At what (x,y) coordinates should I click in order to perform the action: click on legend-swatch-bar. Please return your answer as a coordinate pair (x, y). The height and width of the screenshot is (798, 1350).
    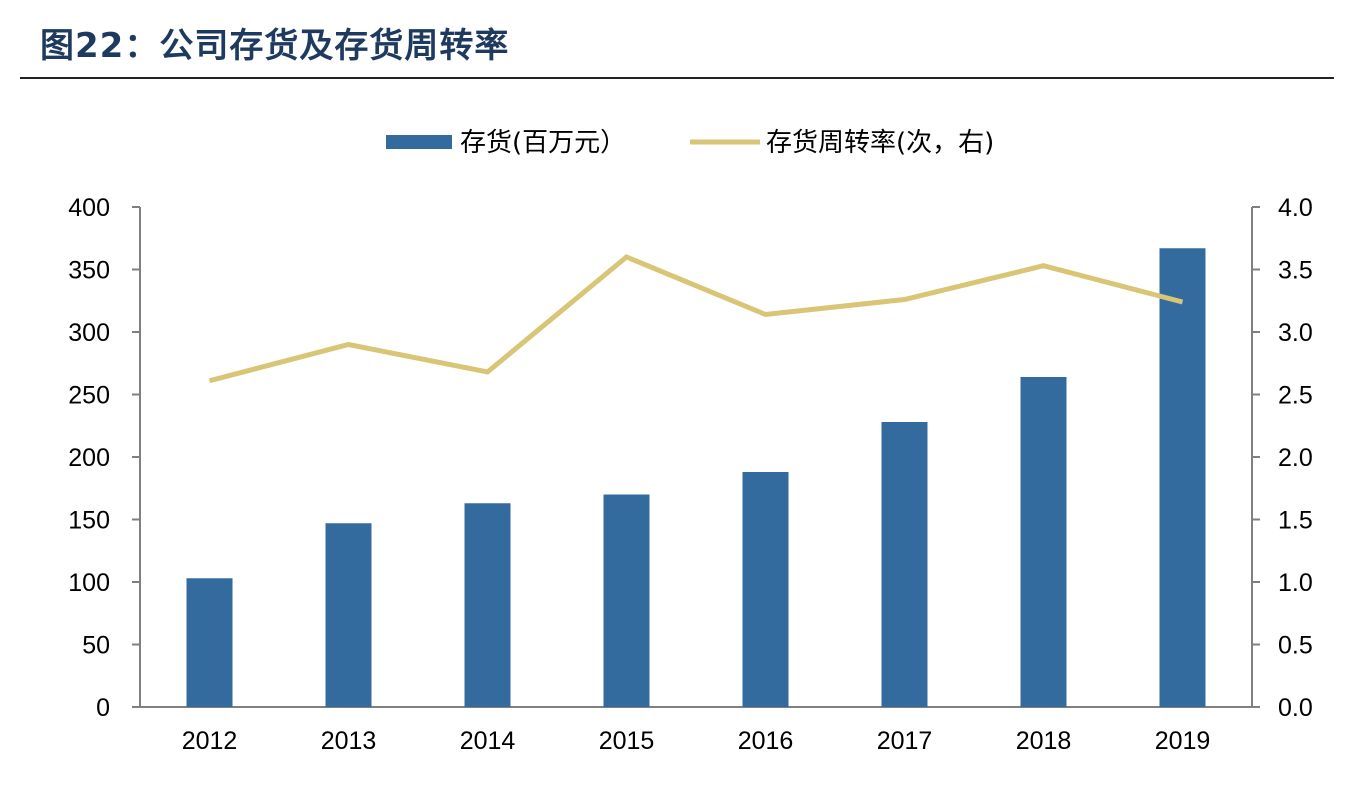
    Looking at the image, I should click on (419, 142).